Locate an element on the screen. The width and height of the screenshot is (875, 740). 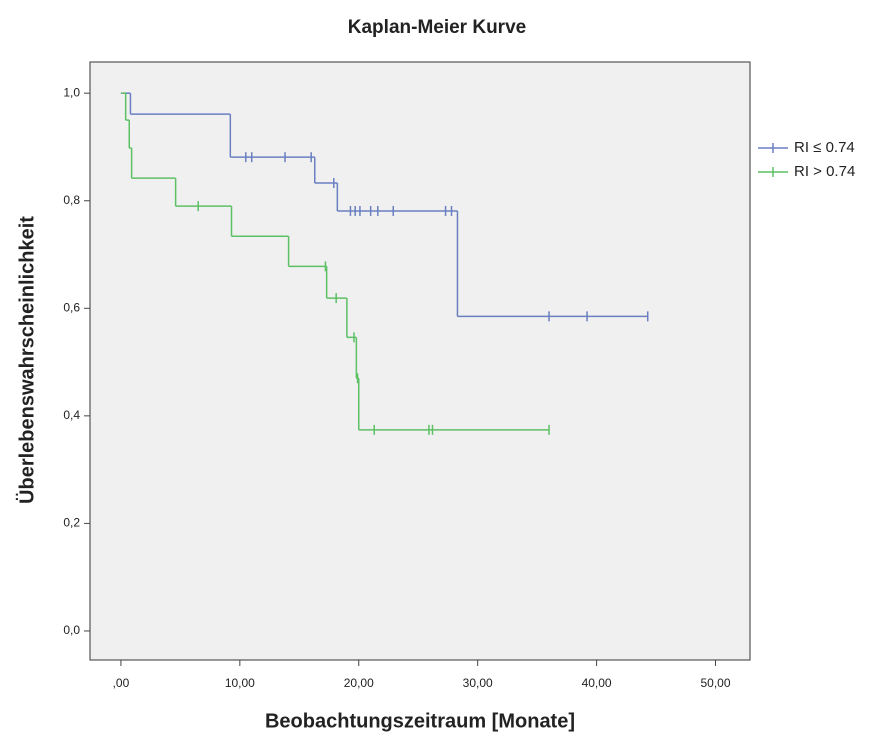
x-tick-label: 40,00 is located at coordinates (597, 683).